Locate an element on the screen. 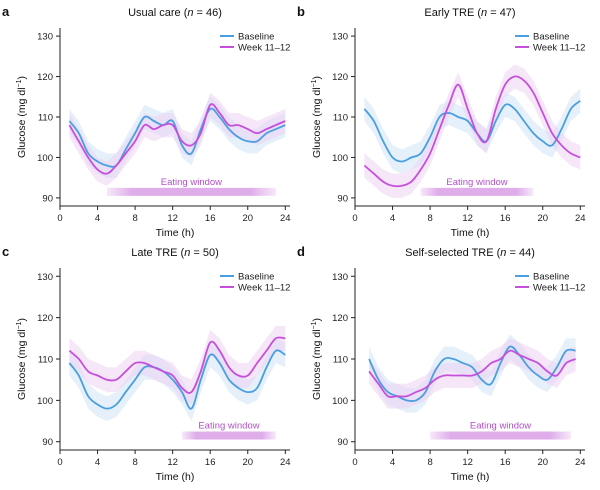 The image size is (600, 490). panel-title: Self-selected TRE (n = 44) is located at coordinates (470, 253).